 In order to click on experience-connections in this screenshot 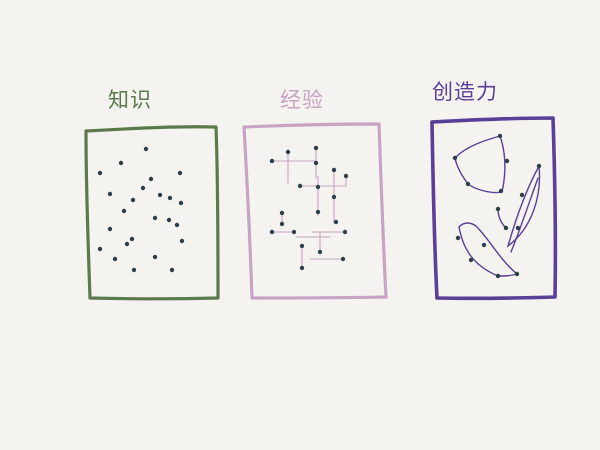, I will do `click(309, 208)`.